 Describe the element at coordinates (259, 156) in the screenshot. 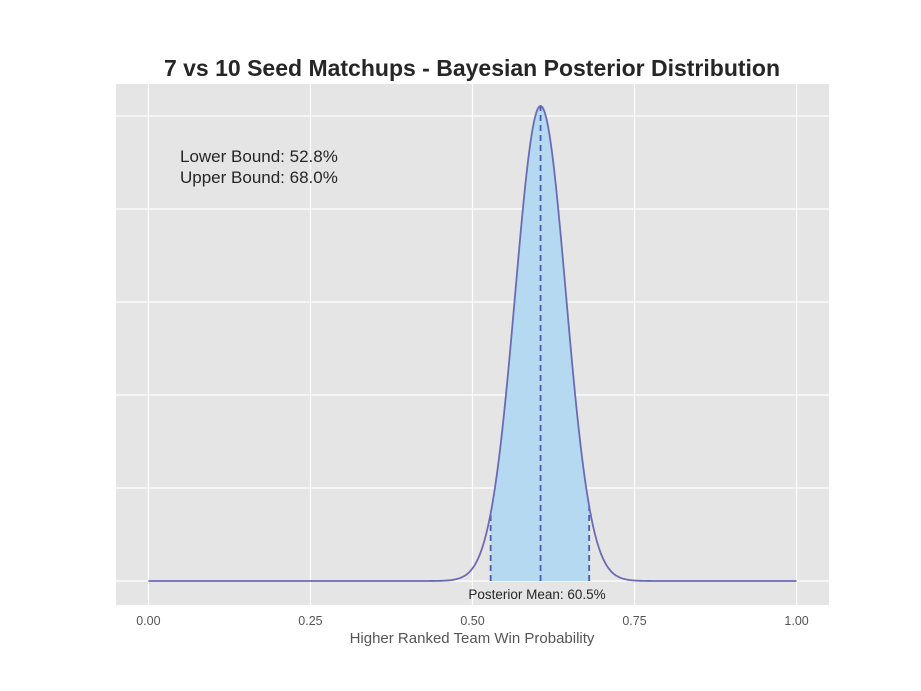

I see `lower-bound-annotation: Lower Bound: 52.8%` at that location.